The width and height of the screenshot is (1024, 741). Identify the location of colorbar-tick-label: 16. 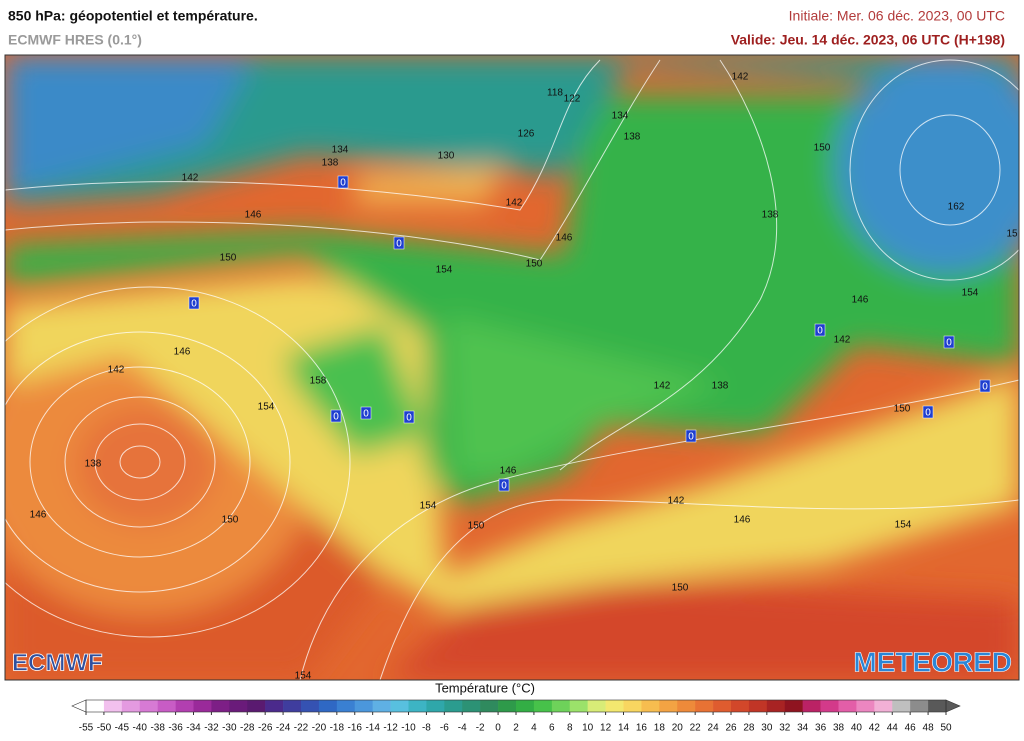
(642, 728).